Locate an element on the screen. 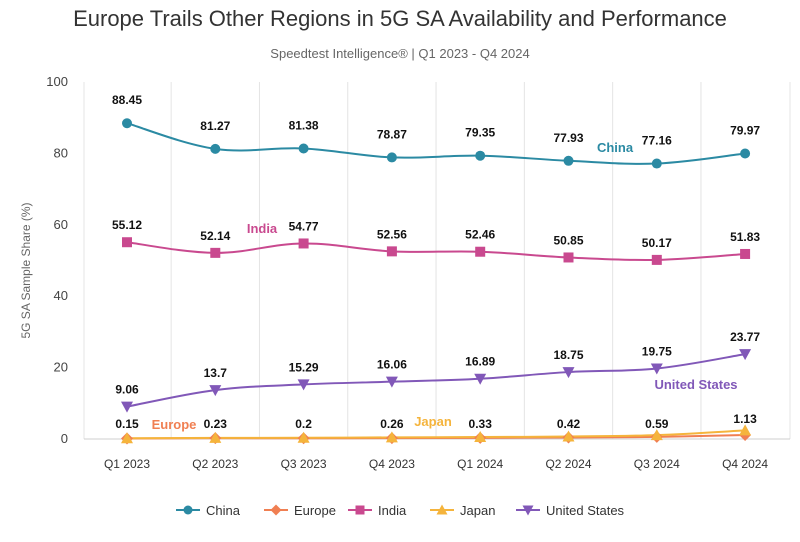 This screenshot has height=542, width=800. legend-label: India is located at coordinates (392, 510).